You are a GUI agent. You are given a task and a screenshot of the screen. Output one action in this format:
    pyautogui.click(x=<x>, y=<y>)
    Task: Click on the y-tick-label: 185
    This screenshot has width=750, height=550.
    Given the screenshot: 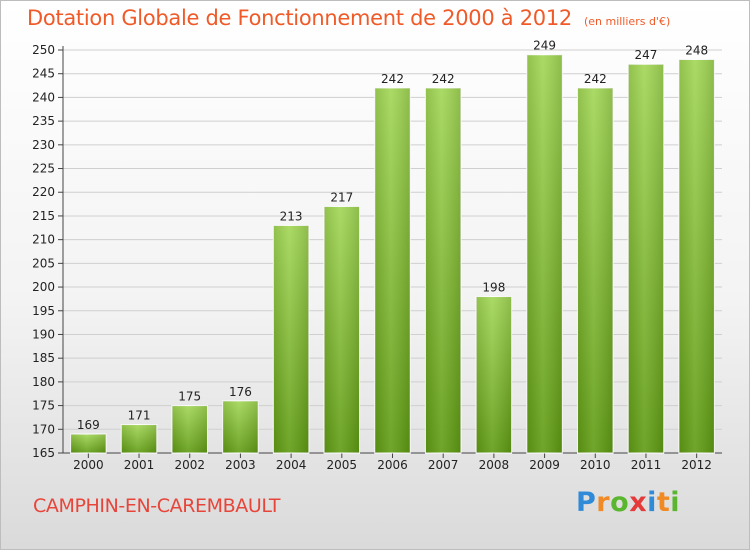 What is the action you would take?
    pyautogui.click(x=43, y=358)
    